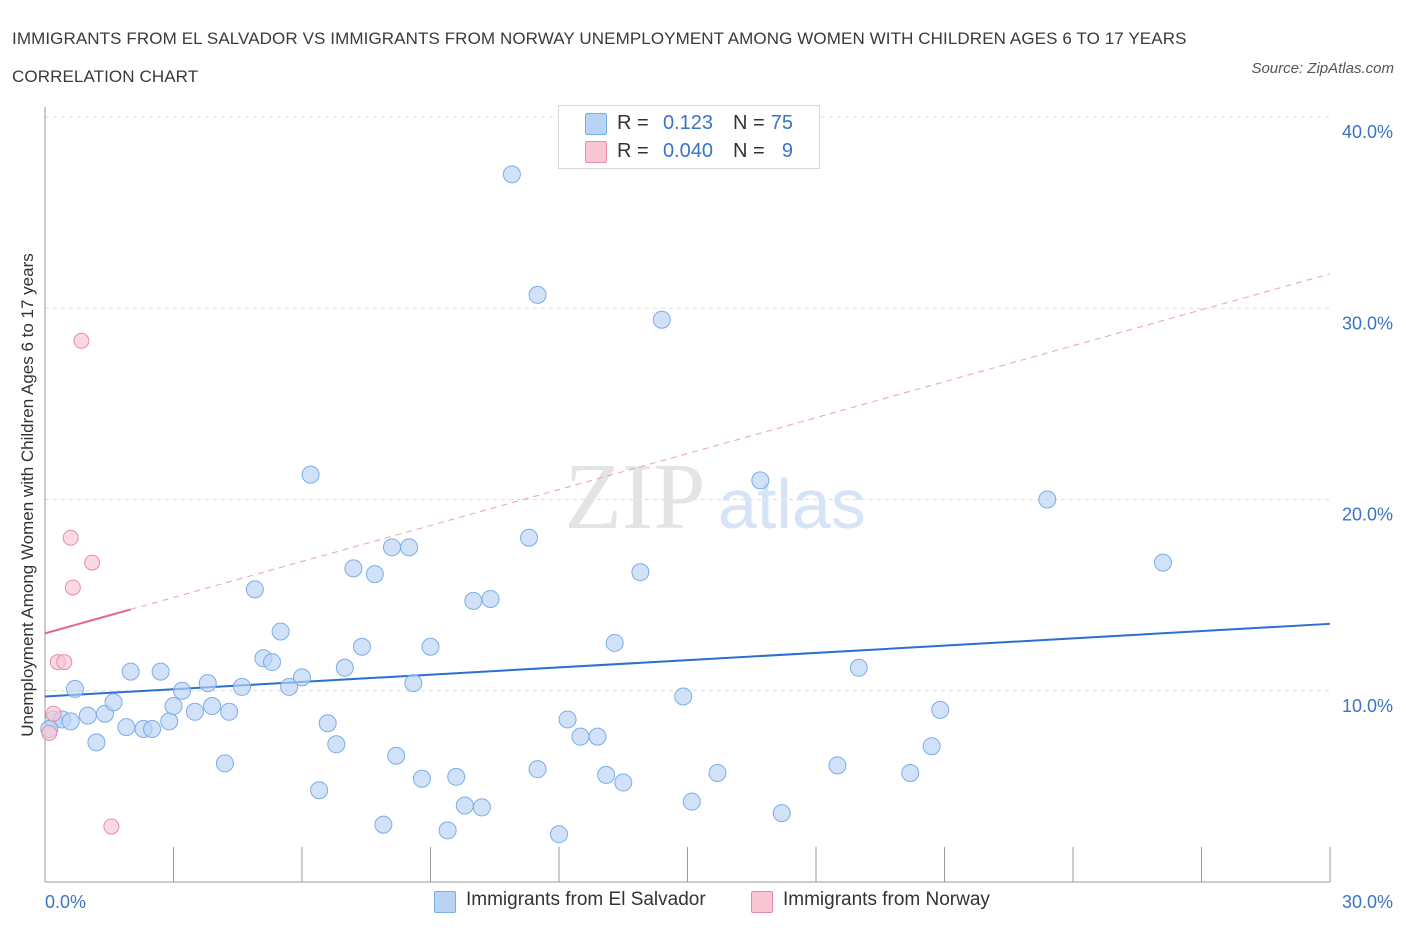  Describe the element at coordinates (1367, 515) in the screenshot. I see `y-tick-label: 20.0%` at that location.